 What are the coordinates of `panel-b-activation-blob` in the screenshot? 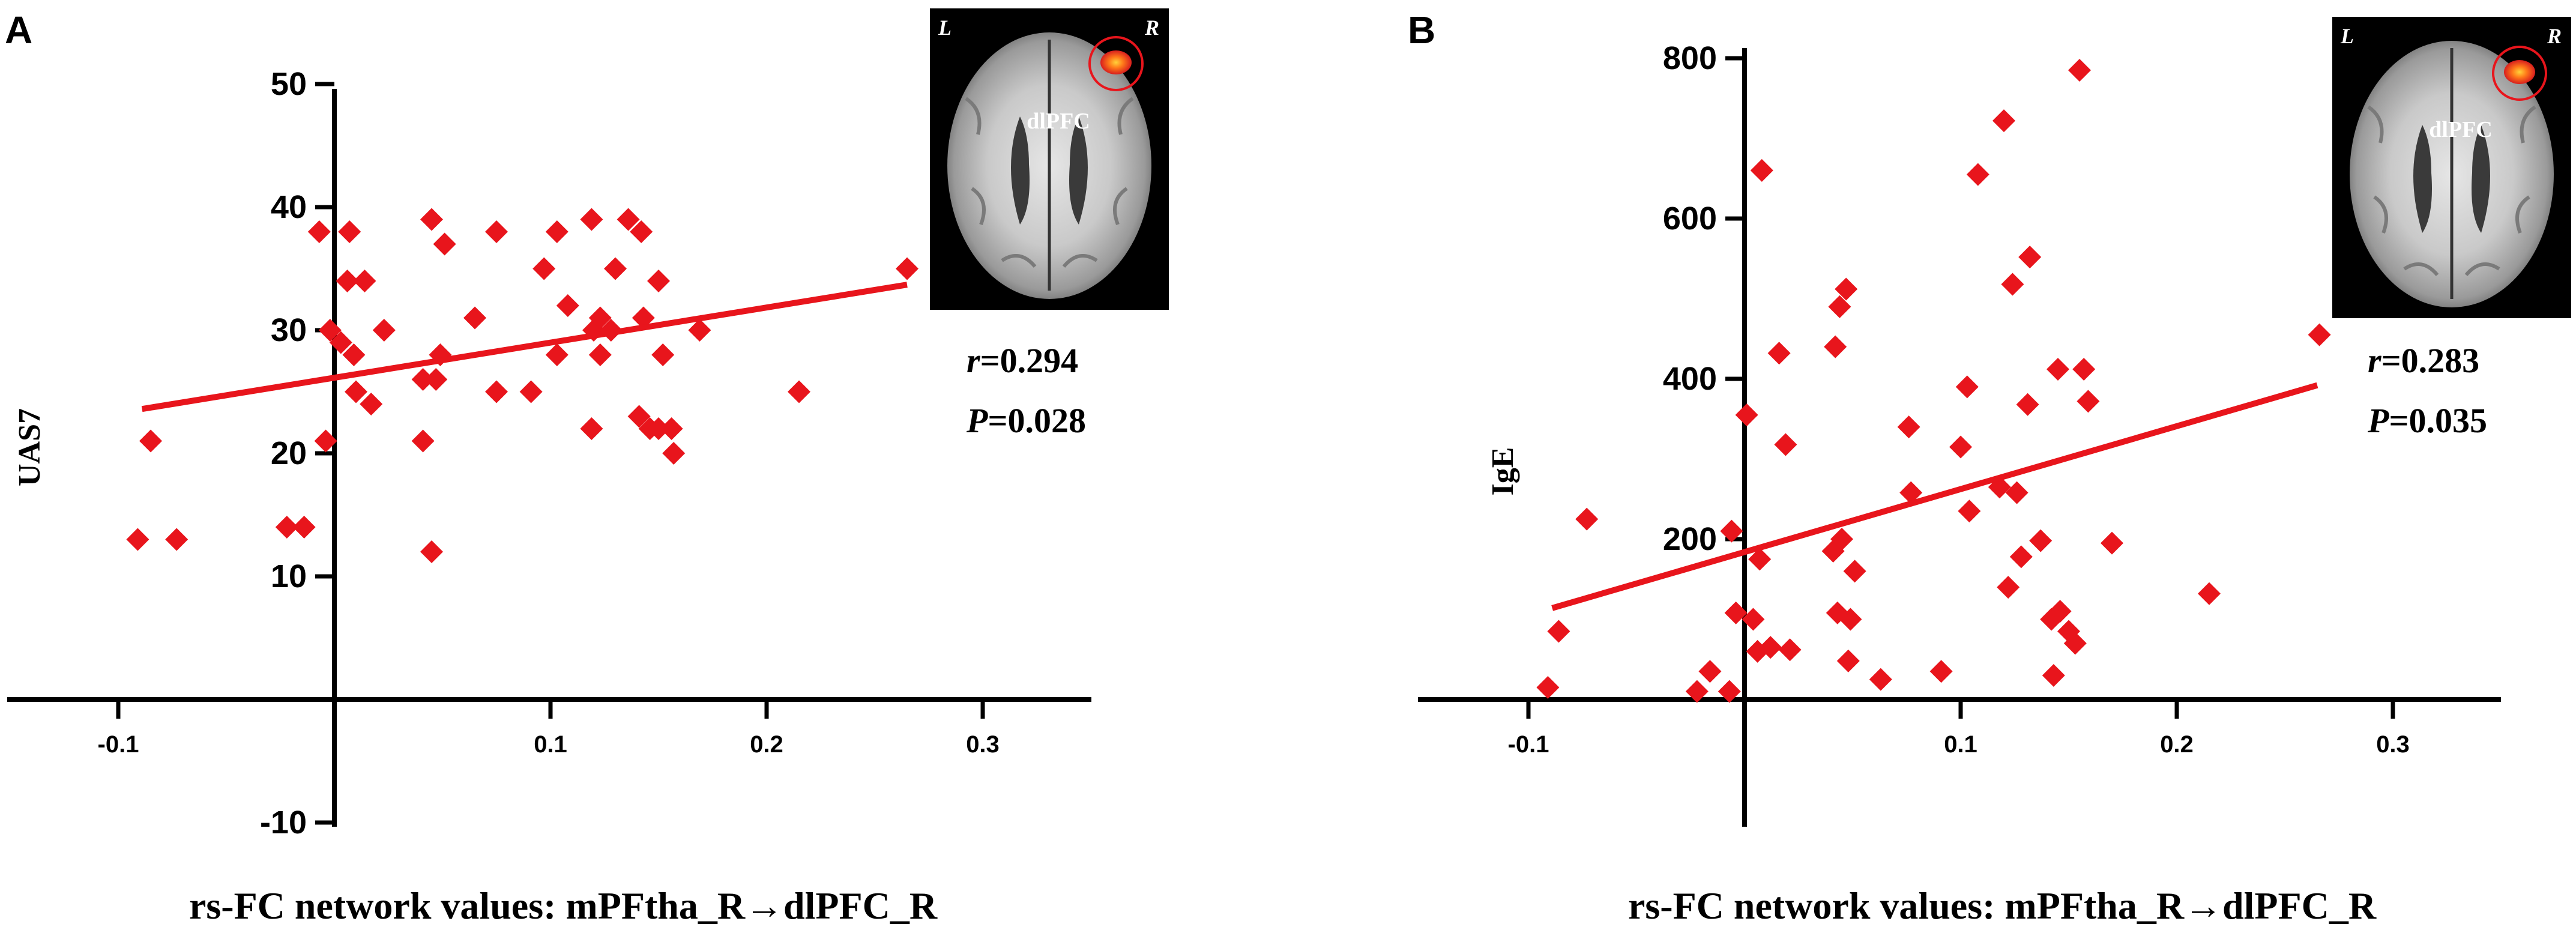 It's located at (2519, 72).